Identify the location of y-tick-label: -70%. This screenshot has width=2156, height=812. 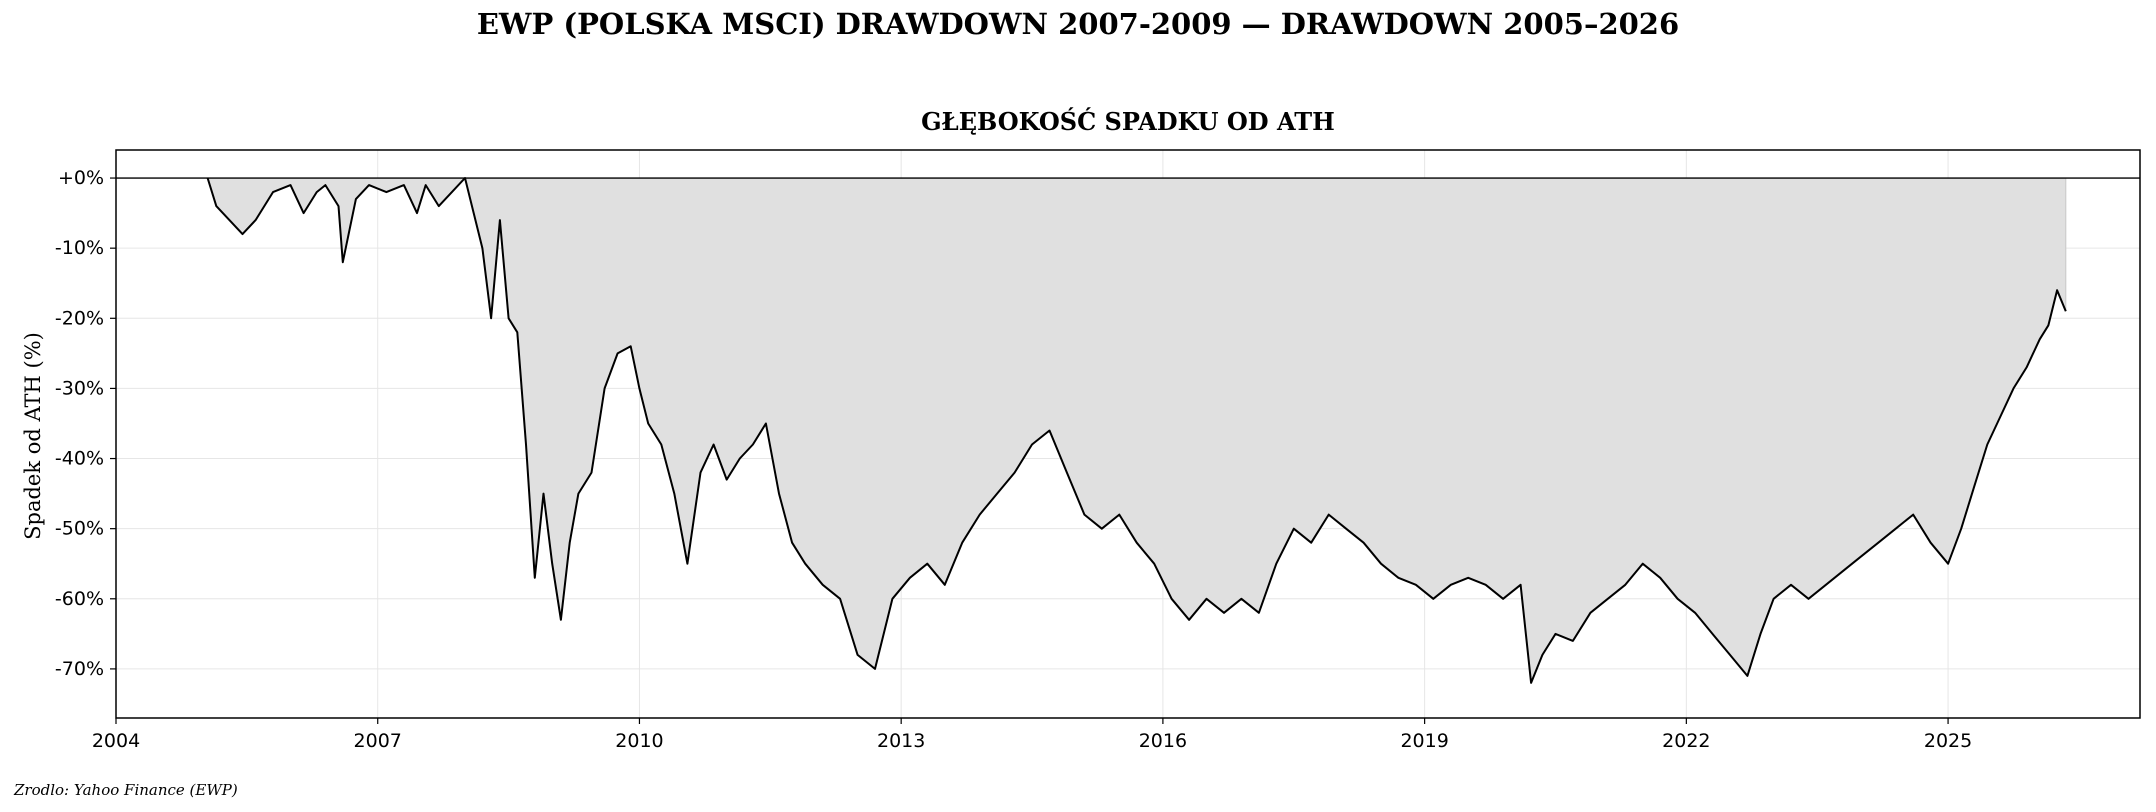
(79, 669).